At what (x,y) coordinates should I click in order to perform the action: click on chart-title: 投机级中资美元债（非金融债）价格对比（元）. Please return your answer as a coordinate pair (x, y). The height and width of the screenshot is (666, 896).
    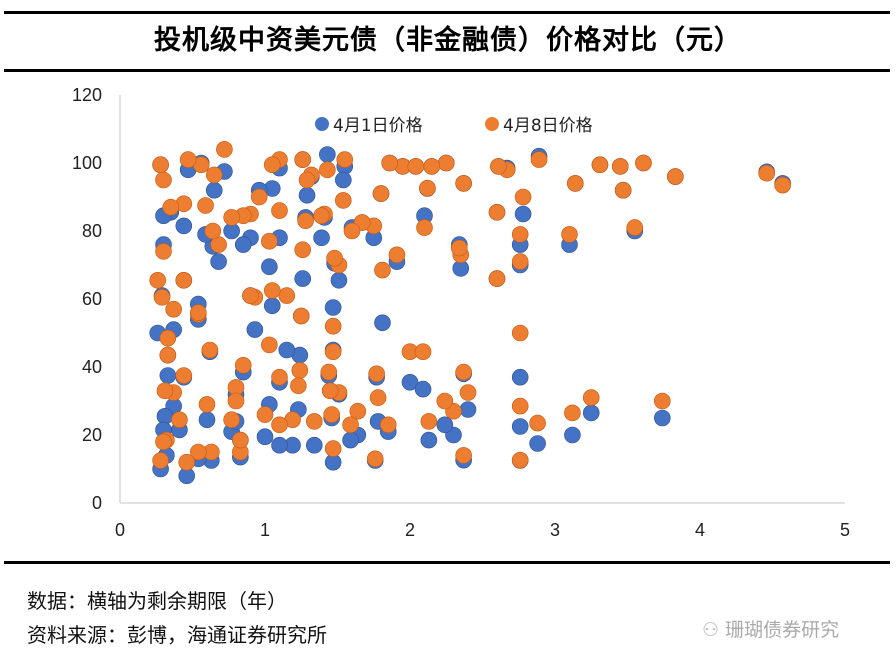
    Looking at the image, I should click on (448, 40).